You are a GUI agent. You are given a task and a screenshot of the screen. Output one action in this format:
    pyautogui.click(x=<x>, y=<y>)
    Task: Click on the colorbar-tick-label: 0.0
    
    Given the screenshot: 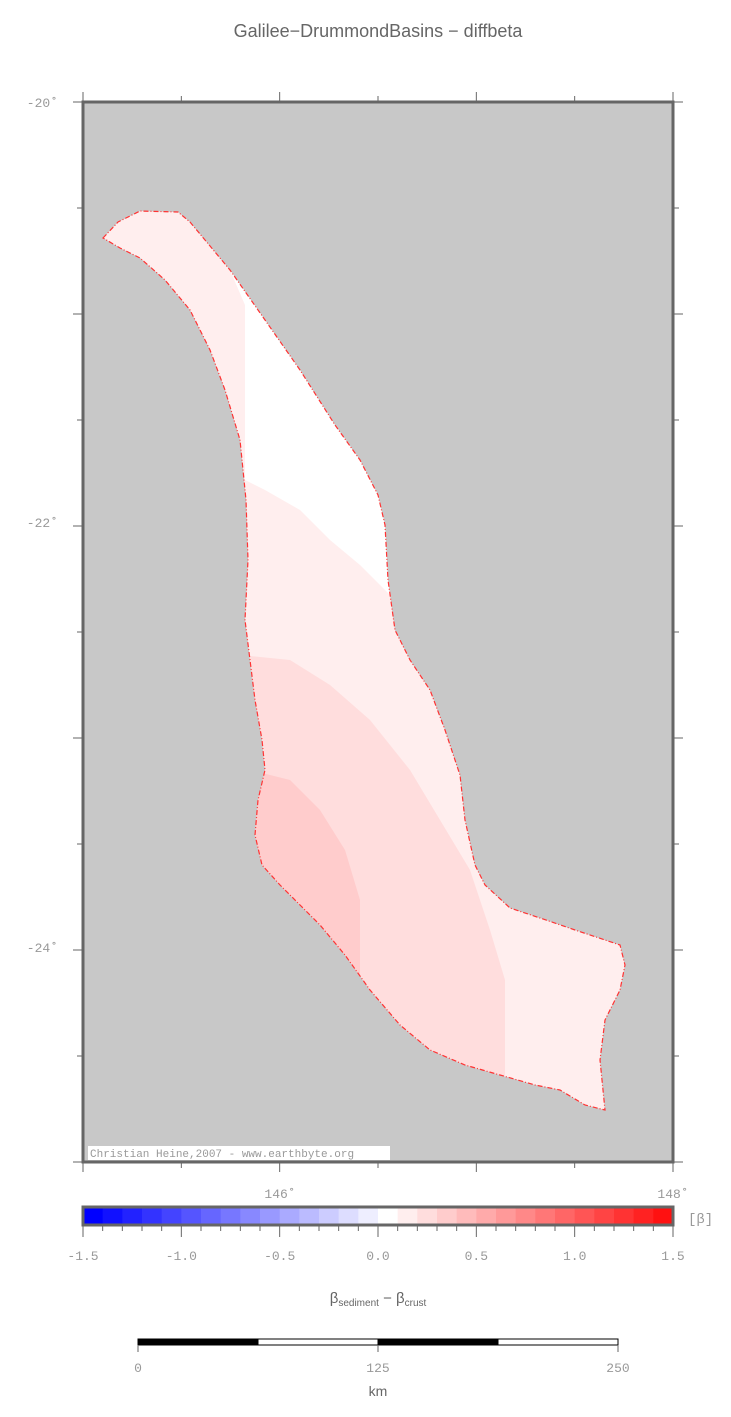 What is the action you would take?
    pyautogui.click(x=377, y=1256)
    